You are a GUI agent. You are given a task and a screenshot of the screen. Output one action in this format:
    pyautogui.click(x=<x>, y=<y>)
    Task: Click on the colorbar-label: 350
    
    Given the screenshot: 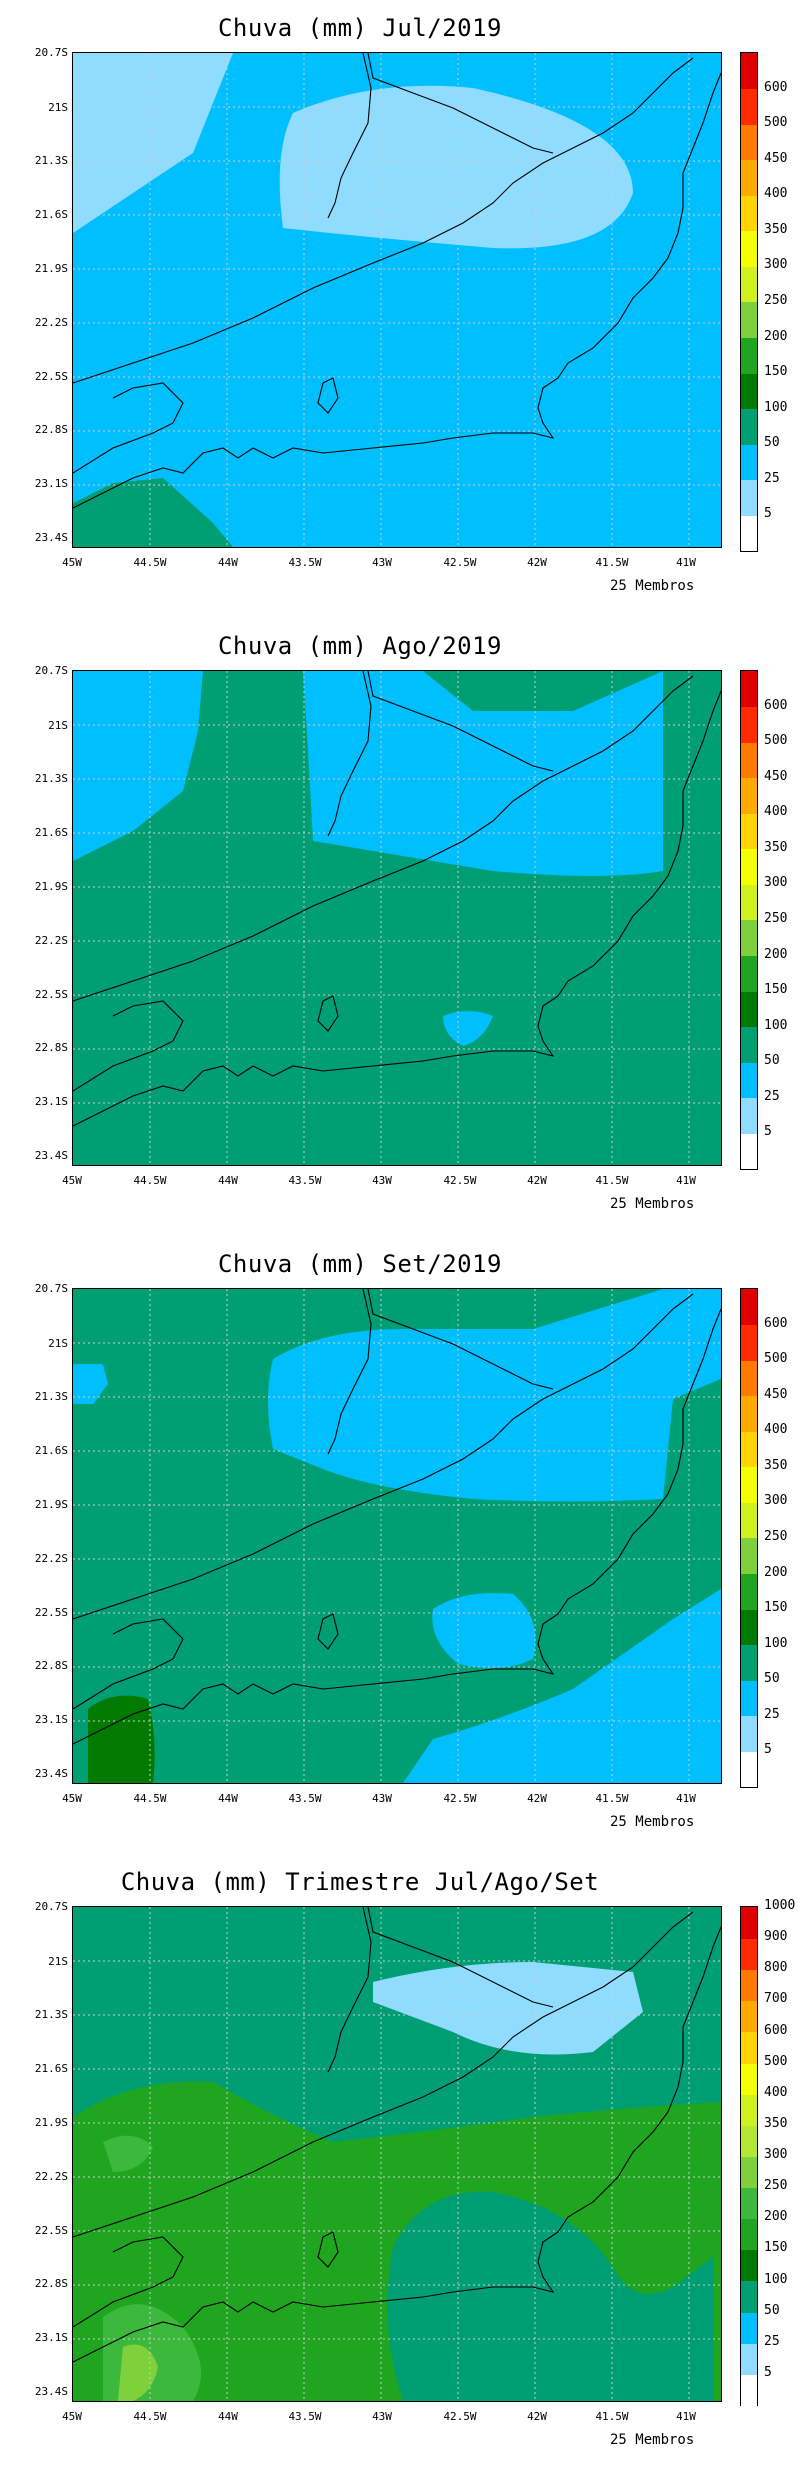 What is the action you would take?
    pyautogui.click(x=776, y=229)
    